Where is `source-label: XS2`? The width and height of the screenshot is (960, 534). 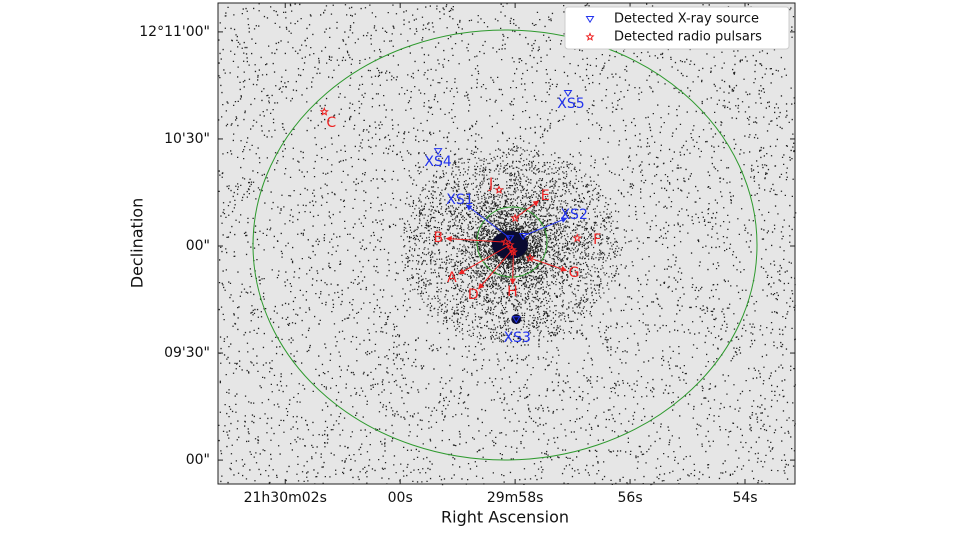
source-label: XS2 is located at coordinates (573, 215).